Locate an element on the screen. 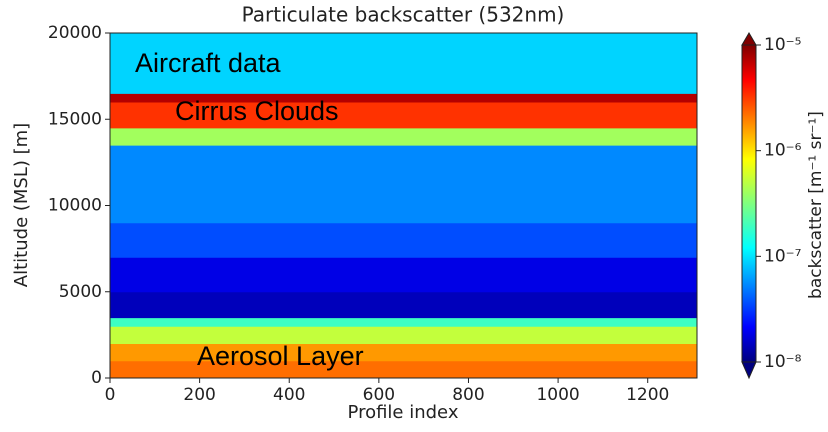 Image resolution: width=828 pixels, height=432 pixels. y-tick-label: 20000 is located at coordinates (75, 33).